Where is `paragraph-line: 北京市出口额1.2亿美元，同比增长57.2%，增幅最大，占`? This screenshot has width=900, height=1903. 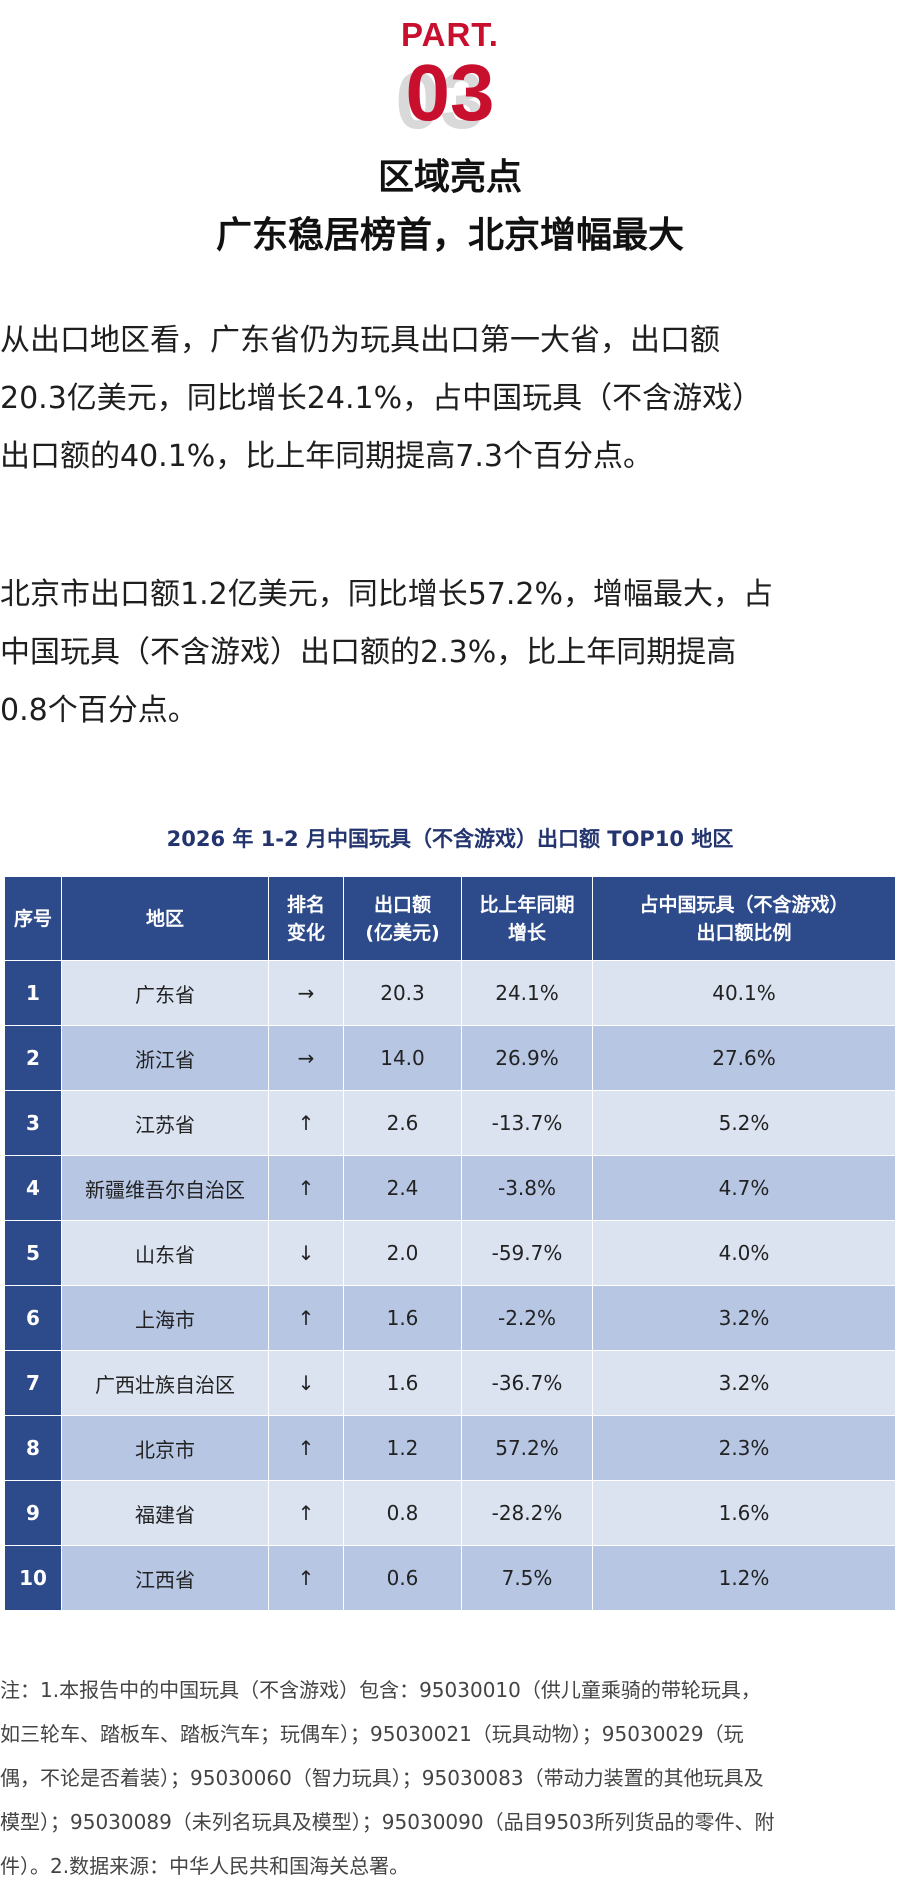 paragraph-line: 北京市出口额1.2亿美元，同比增长57.2%，增幅最大，占 is located at coordinates (387, 594).